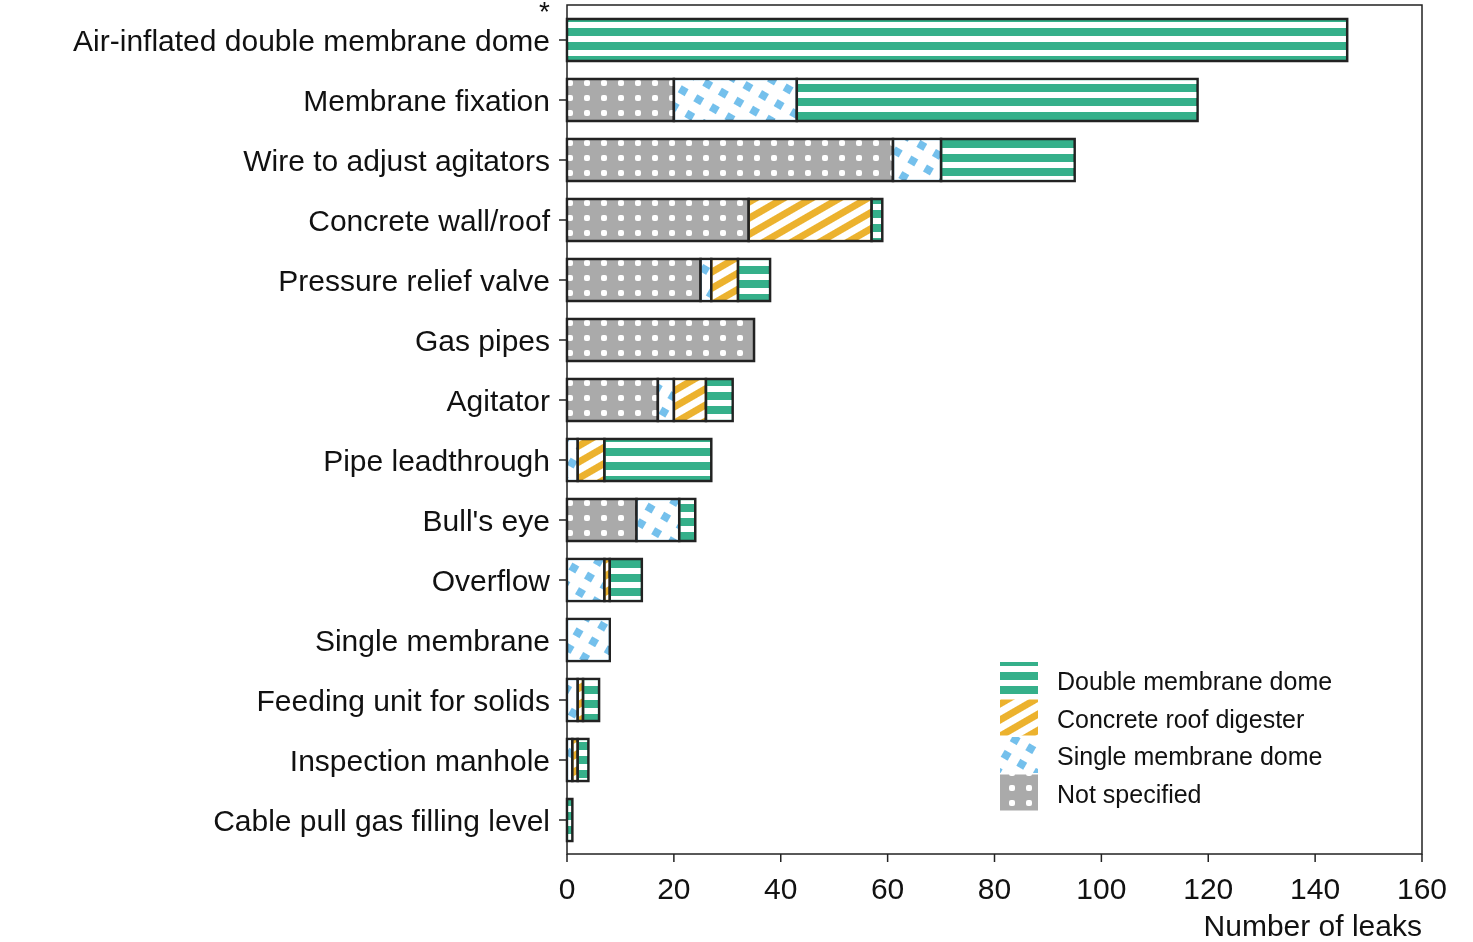 The image size is (1473, 942). I want to click on y-tick-label: Gas pipes, so click(482, 340).